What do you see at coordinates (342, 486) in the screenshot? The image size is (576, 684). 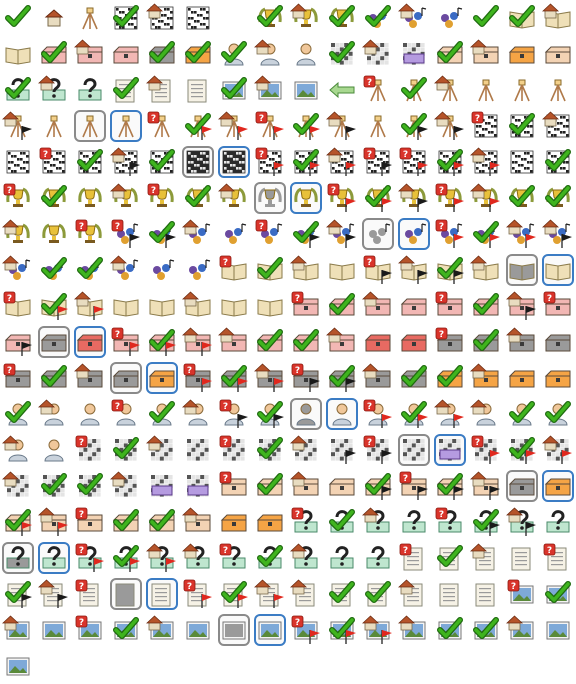 I see `chest-tan-icon` at bounding box center [342, 486].